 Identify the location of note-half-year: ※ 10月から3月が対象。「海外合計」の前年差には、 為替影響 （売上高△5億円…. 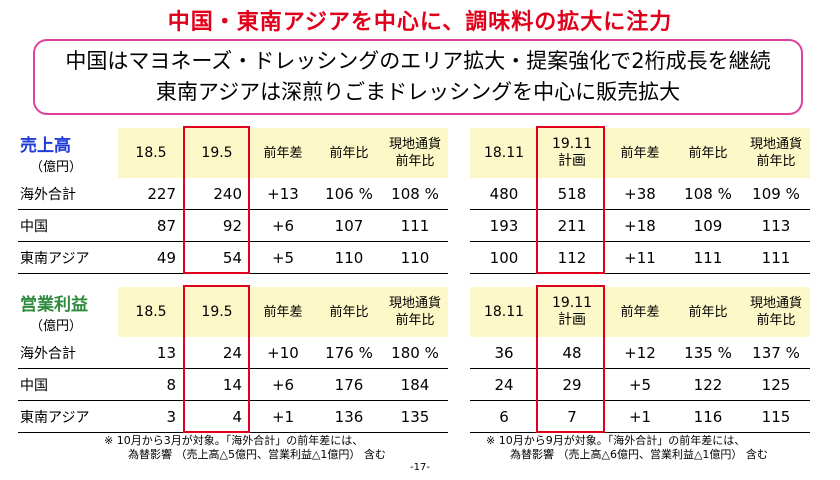
(245, 448).